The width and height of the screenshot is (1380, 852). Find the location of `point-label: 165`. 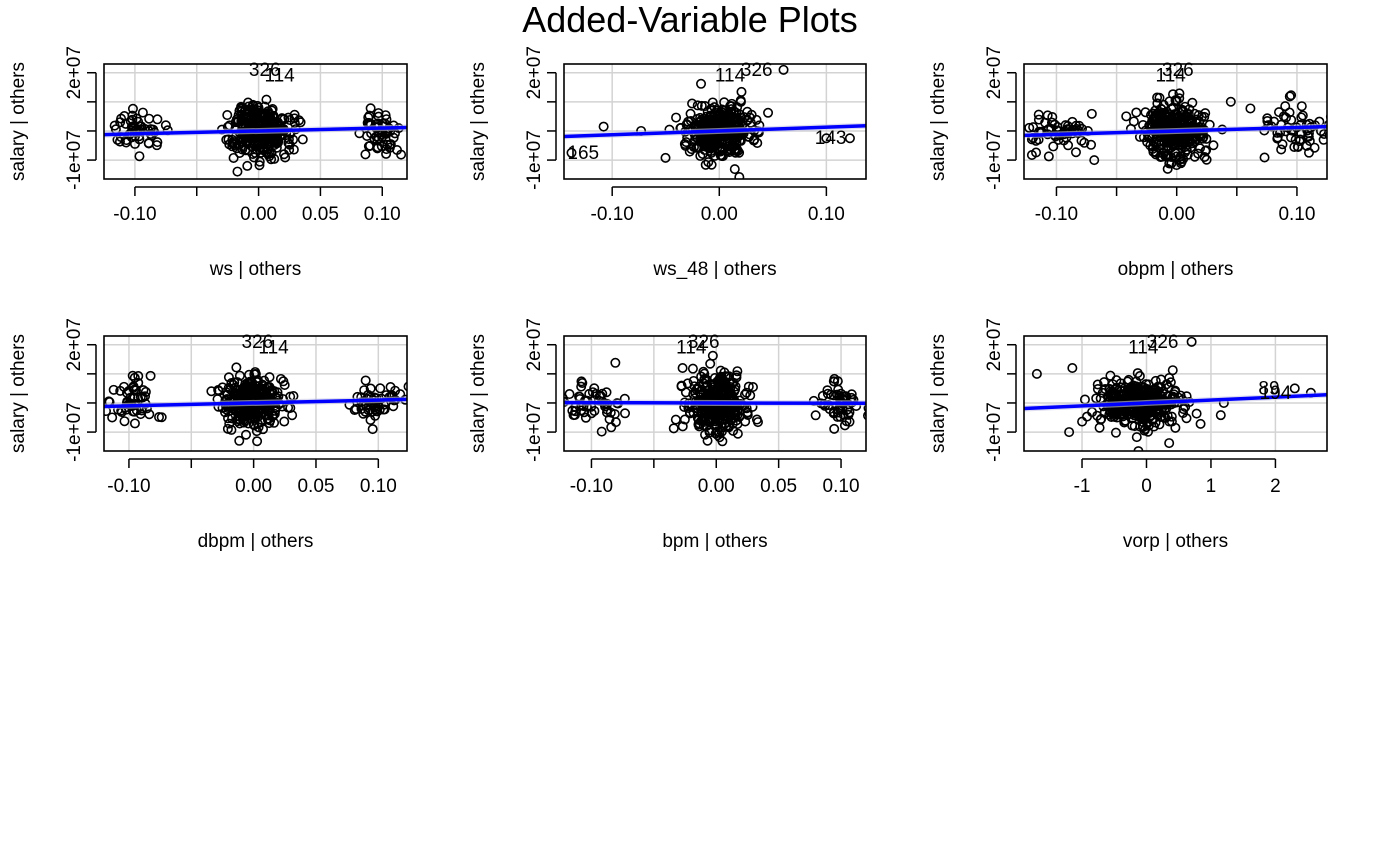

point-label: 165 is located at coordinates (583, 153).